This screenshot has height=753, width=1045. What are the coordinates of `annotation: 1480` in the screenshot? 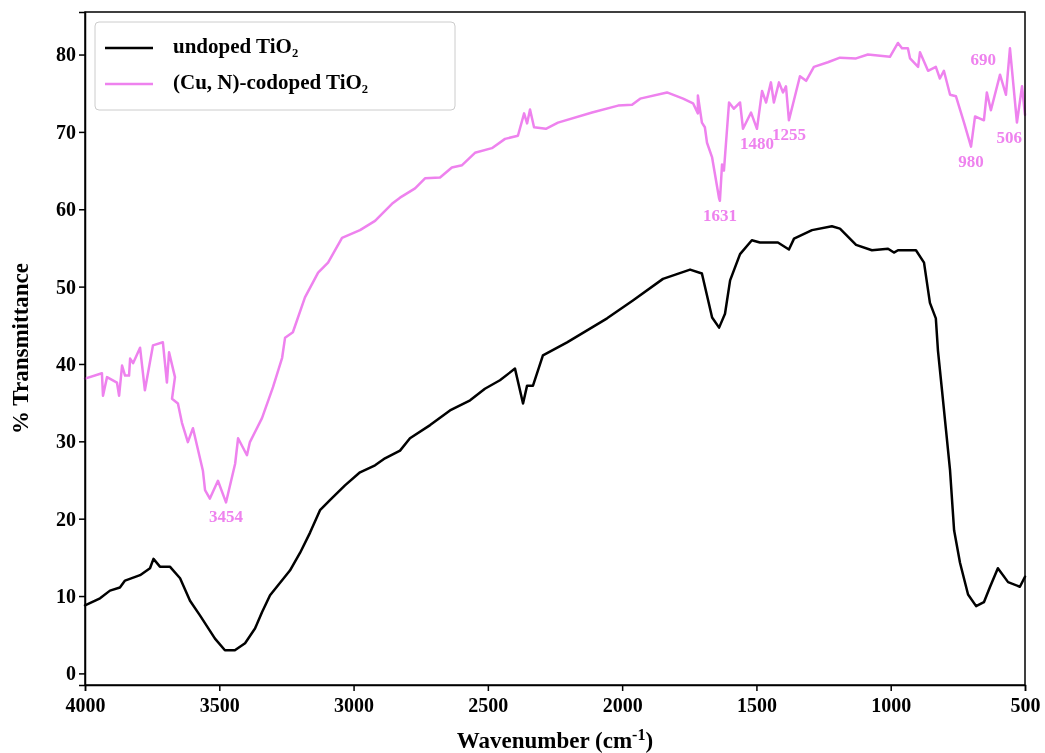 It's located at (756, 143).